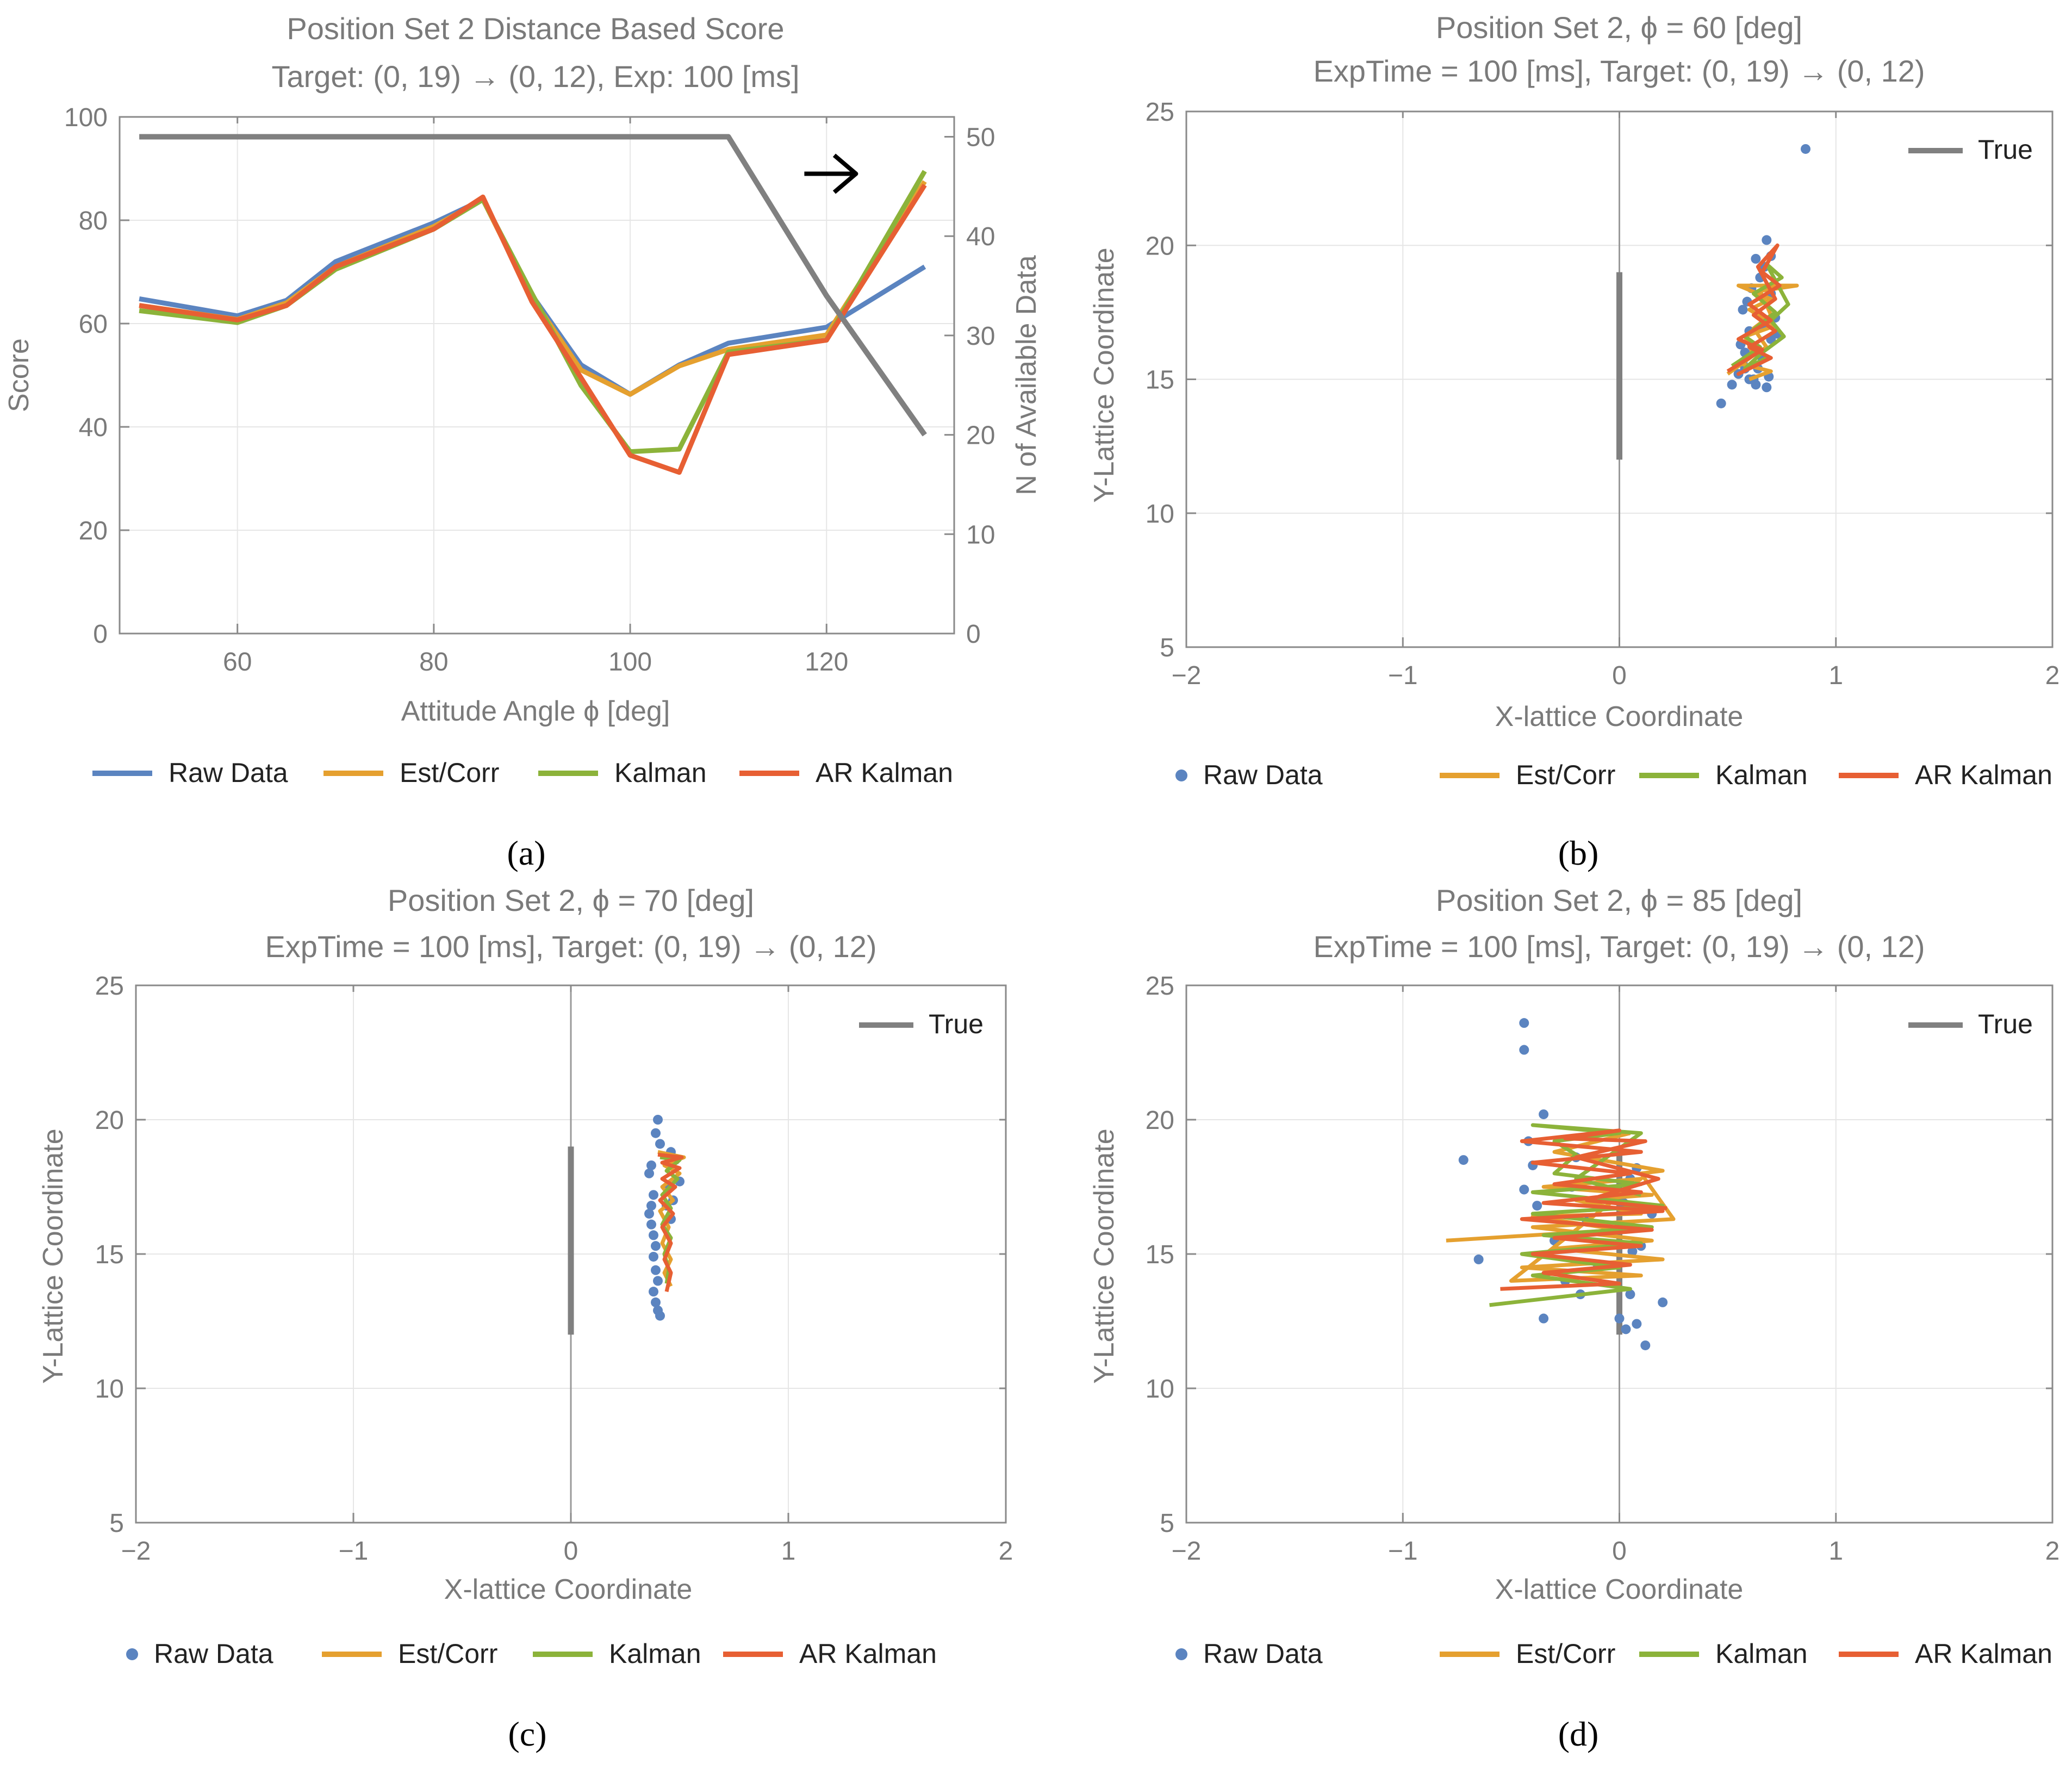 Image resolution: width=2072 pixels, height=1769 pixels. Describe the element at coordinates (980, 336) in the screenshot. I see `y2-tick-label: 30` at that location.